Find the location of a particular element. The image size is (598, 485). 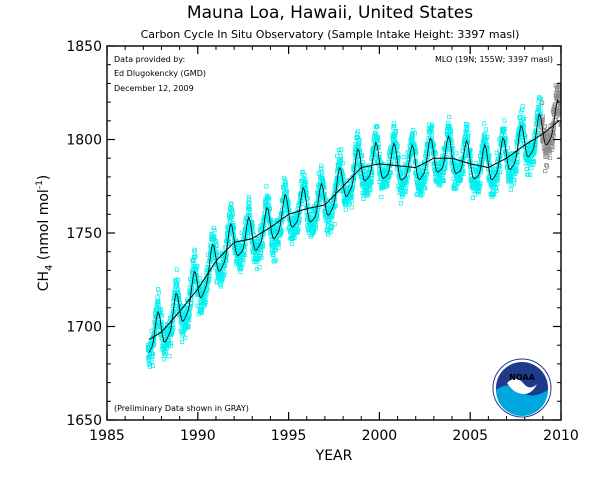

x-tick-label: 2005 is located at coordinates (470, 436).